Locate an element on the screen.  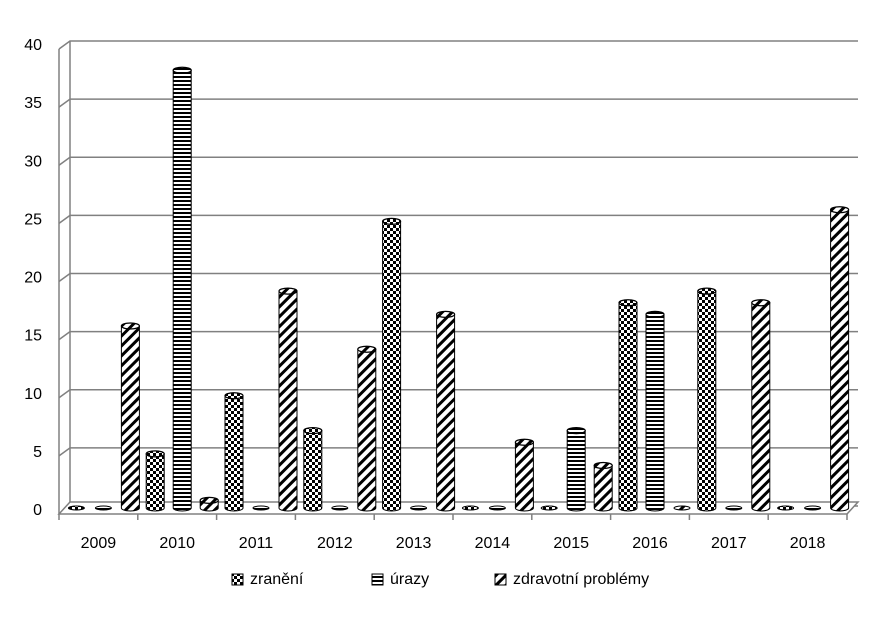
x-tick-label: 2013 is located at coordinates (414, 543).